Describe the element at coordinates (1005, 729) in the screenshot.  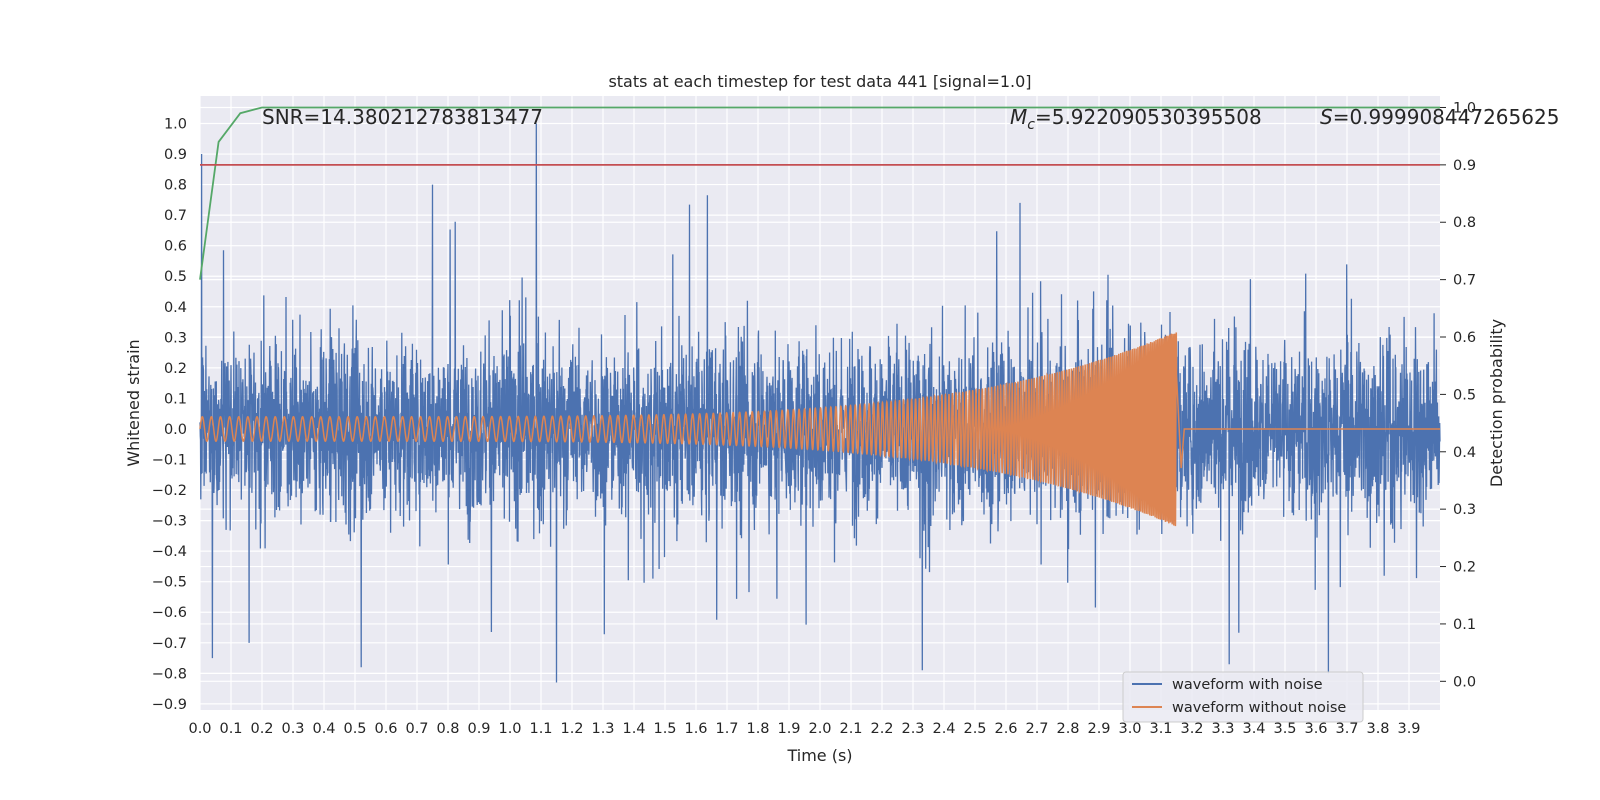
I see `x-tick-label: 2.6` at that location.